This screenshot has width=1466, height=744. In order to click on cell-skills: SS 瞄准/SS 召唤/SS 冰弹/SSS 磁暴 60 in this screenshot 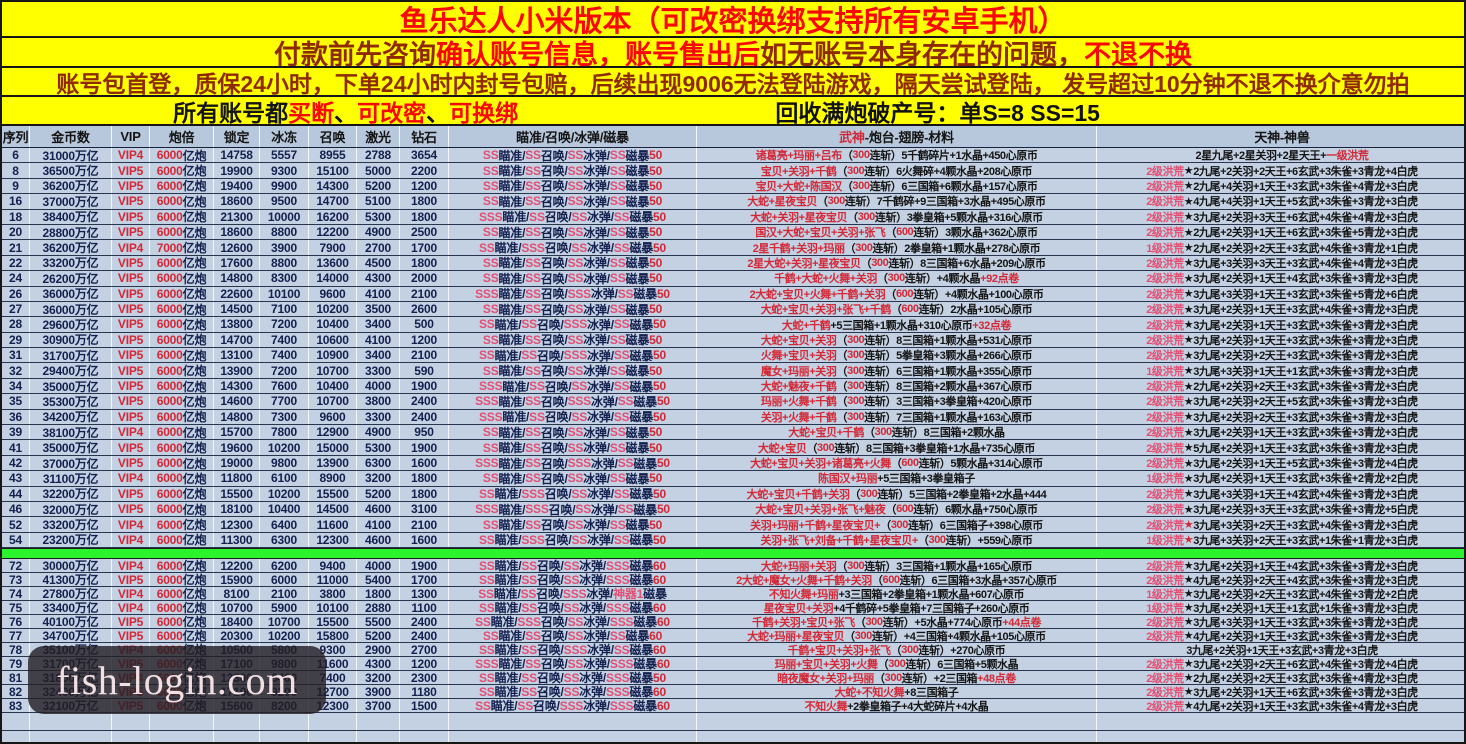, I will do `click(573, 580)`.